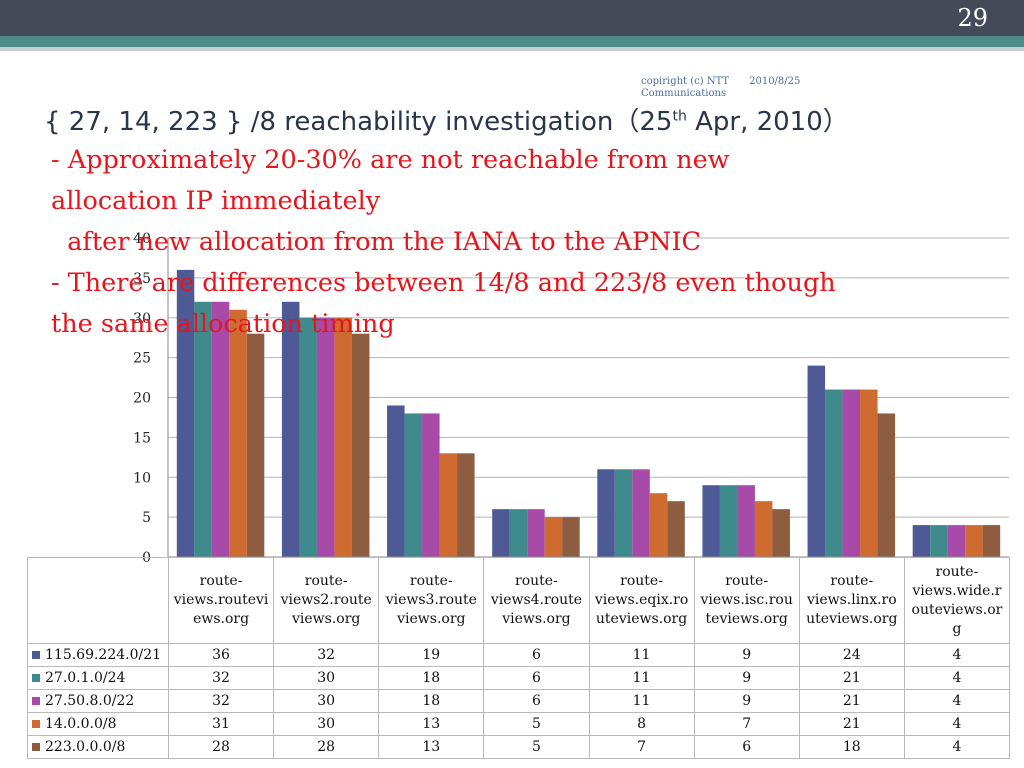  What do you see at coordinates (746, 600) in the screenshot?
I see `category-label-line: views.isc.rou` at bounding box center [746, 600].